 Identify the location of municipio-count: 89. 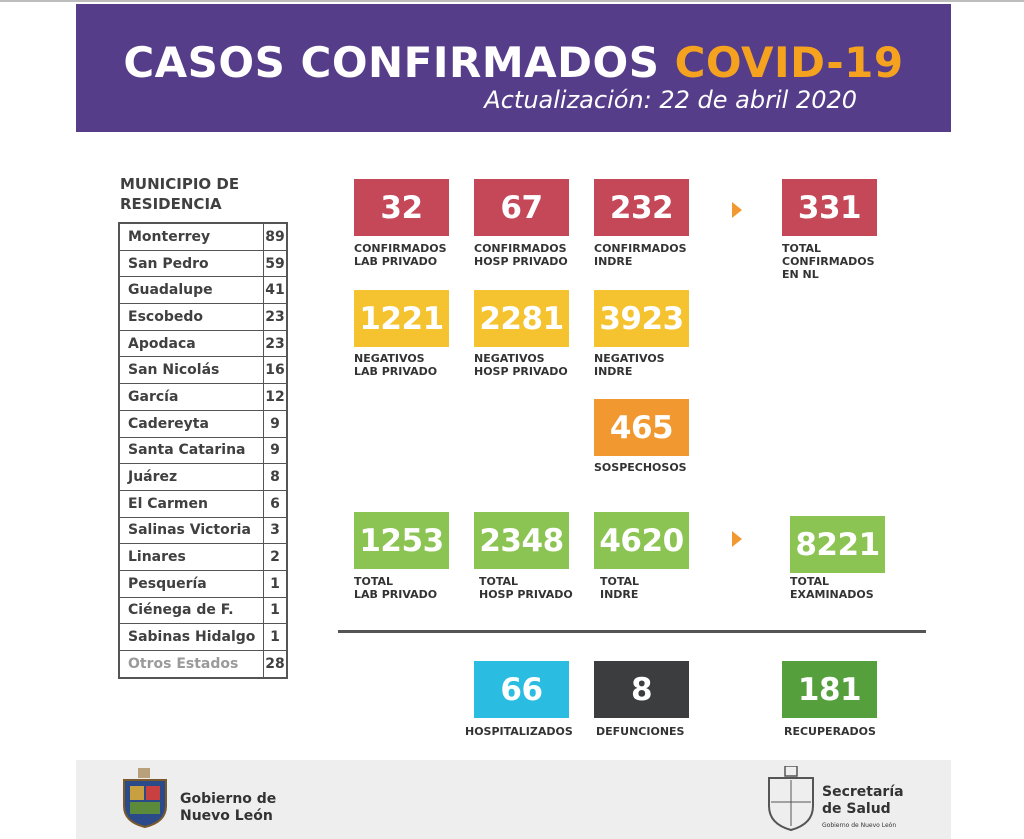
(275, 236).